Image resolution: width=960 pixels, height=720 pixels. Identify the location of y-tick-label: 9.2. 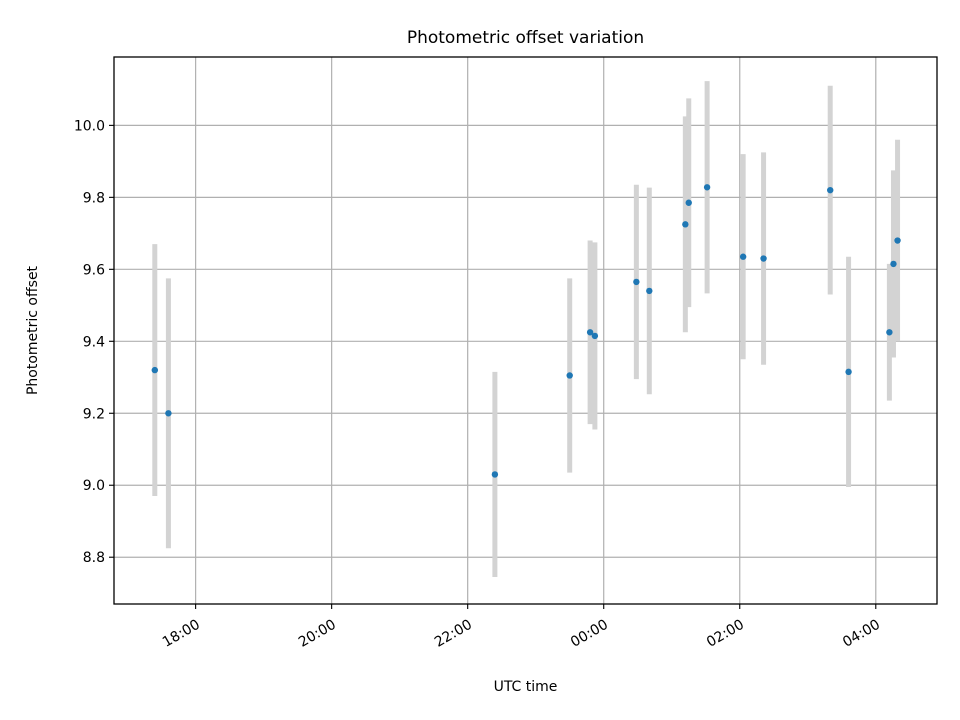
(94, 414).